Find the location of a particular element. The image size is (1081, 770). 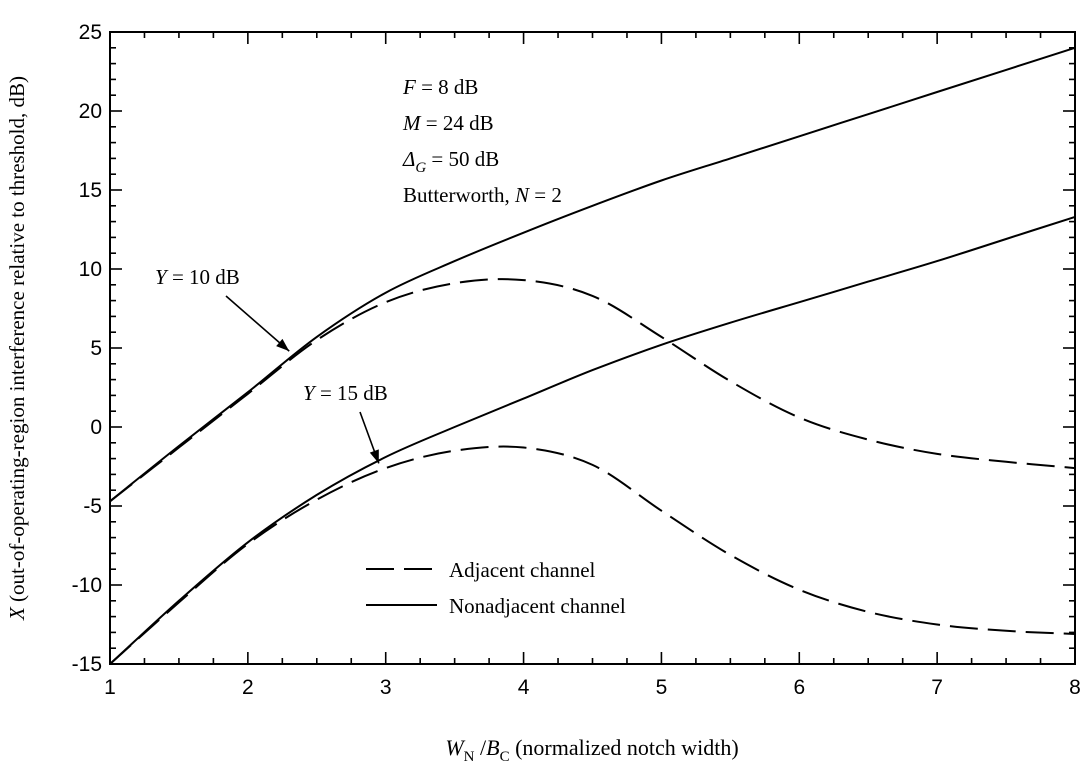

x-axis-label: WN /BC (normalized notch width) is located at coordinates (591, 750).